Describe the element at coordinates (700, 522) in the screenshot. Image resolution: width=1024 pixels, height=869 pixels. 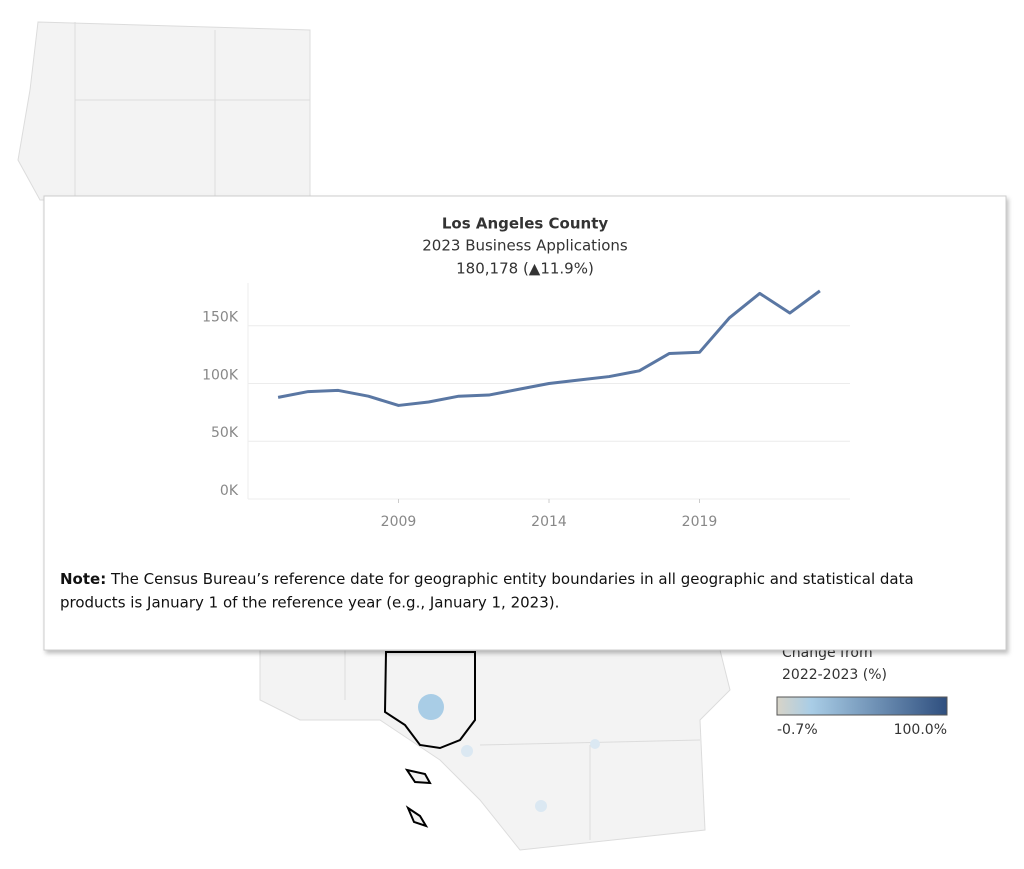
I see `x-tick-label: 2019` at that location.